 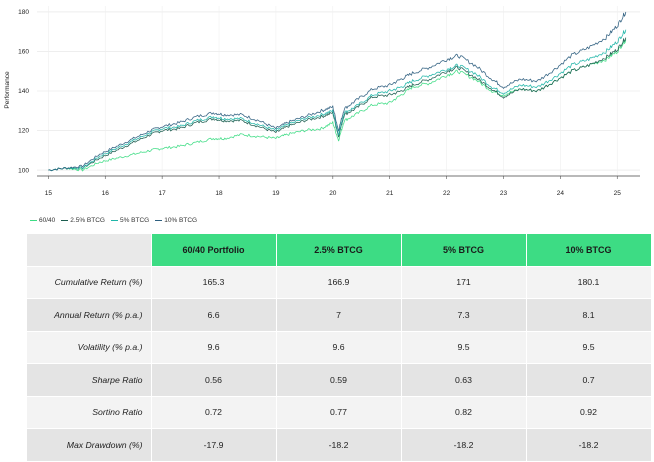 What do you see at coordinates (89, 380) in the screenshot?
I see `row-label: Sharpe Ratio` at bounding box center [89, 380].